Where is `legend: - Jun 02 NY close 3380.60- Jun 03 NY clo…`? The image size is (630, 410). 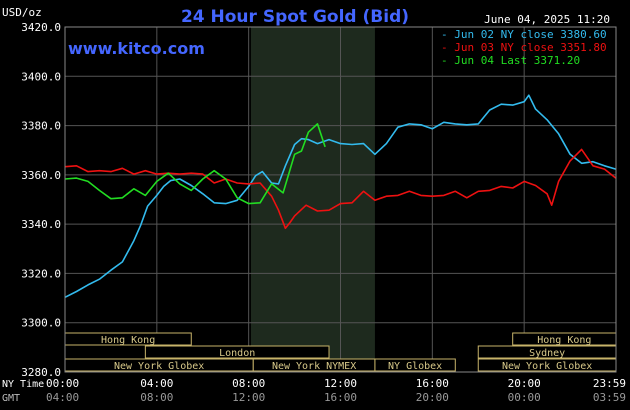
legend: - Jun 02 NY close 3380.60- Jun 03 NY clo… is located at coordinates (524, 47).